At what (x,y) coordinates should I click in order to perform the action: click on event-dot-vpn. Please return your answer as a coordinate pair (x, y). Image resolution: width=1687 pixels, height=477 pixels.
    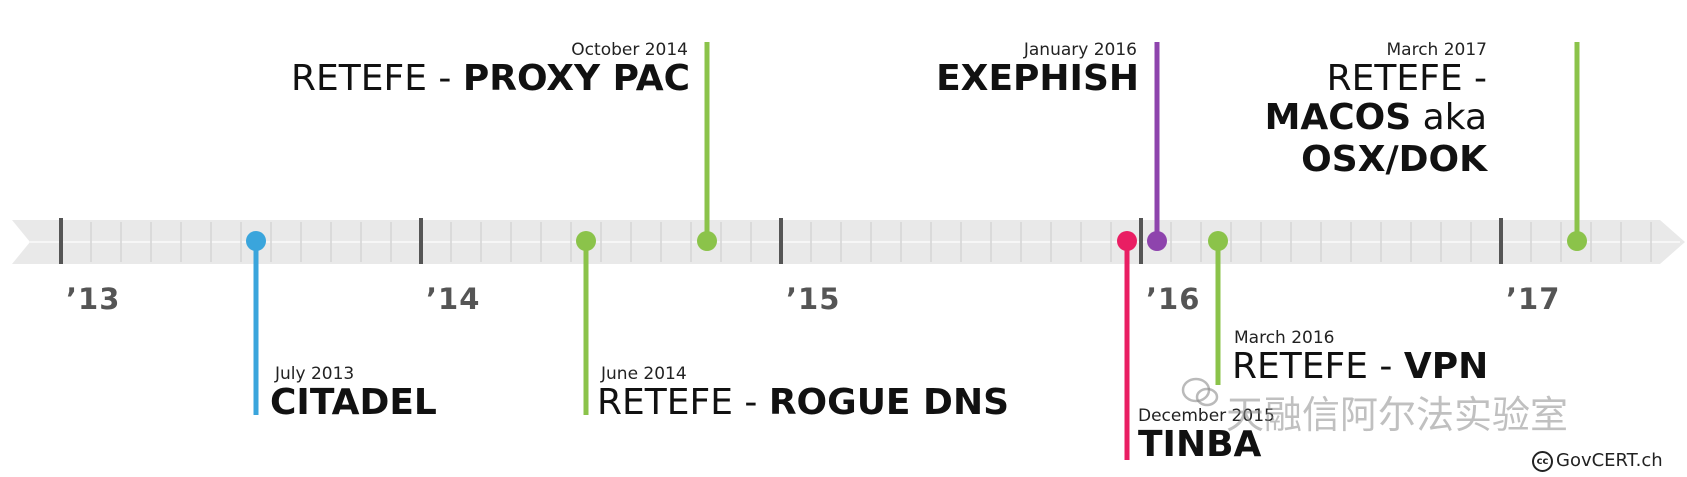
    Looking at the image, I should click on (1218, 241).